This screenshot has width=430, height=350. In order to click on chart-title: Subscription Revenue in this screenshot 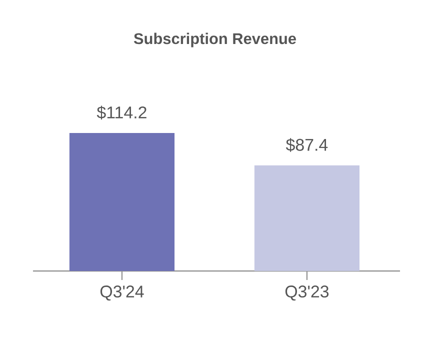, I will do `click(215, 40)`.